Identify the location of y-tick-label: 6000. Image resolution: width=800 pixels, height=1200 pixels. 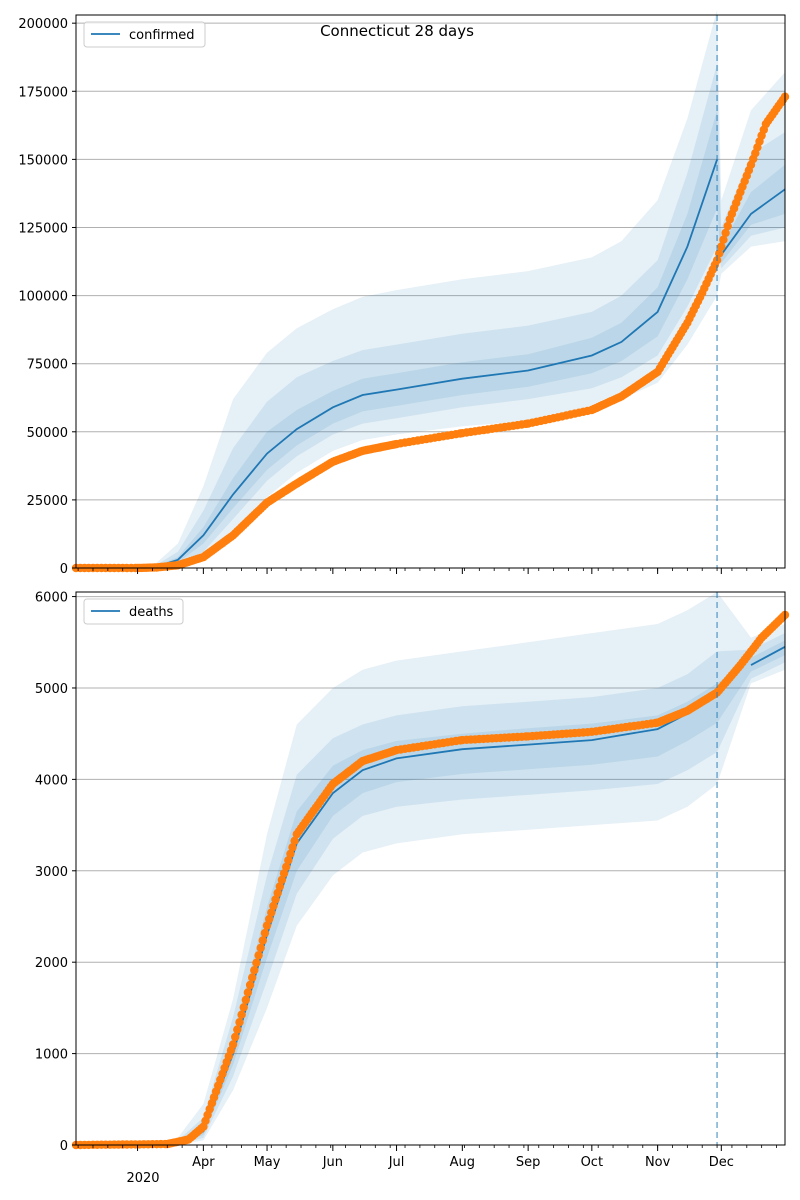
(51, 598).